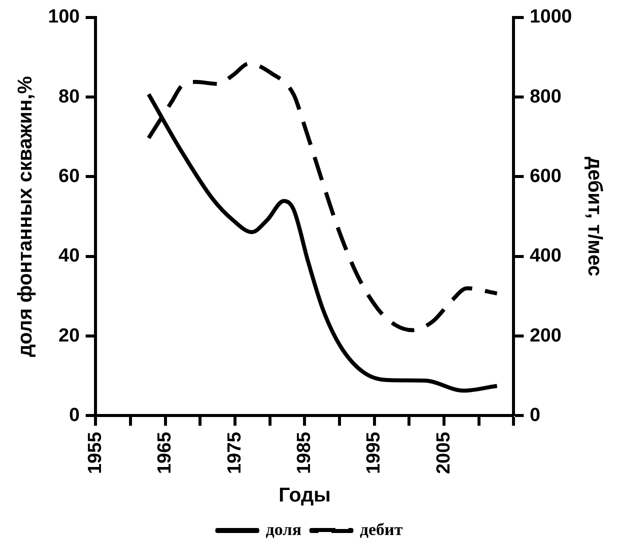 This screenshot has width=620, height=553. What do you see at coordinates (546, 335) in the screenshot?
I see `y2-tick-label: 200` at bounding box center [546, 335].